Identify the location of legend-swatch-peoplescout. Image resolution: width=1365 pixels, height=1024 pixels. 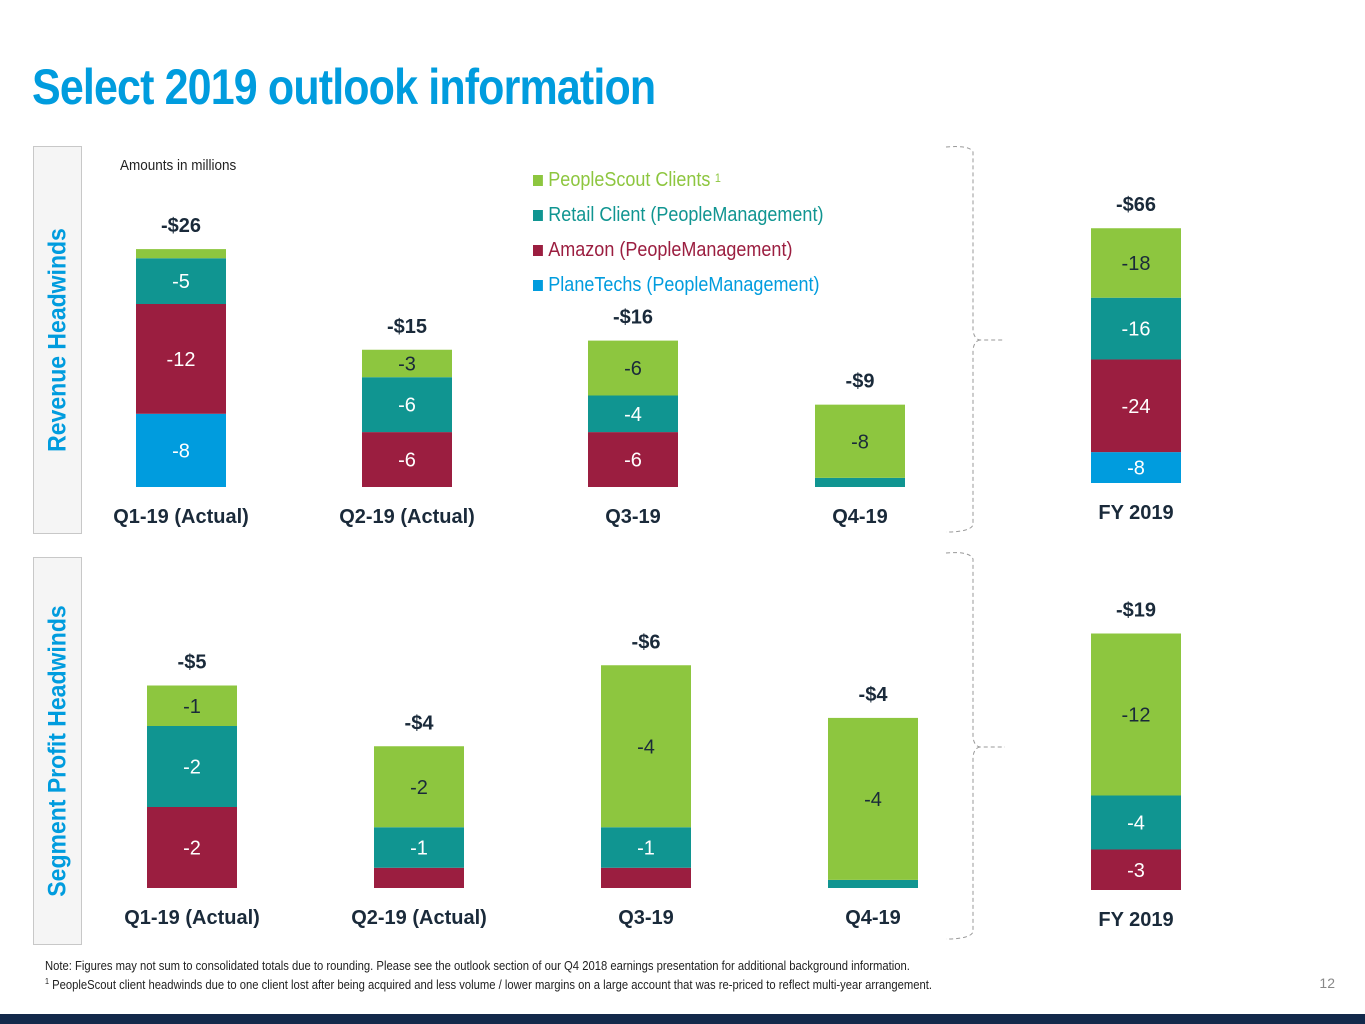
(538, 180).